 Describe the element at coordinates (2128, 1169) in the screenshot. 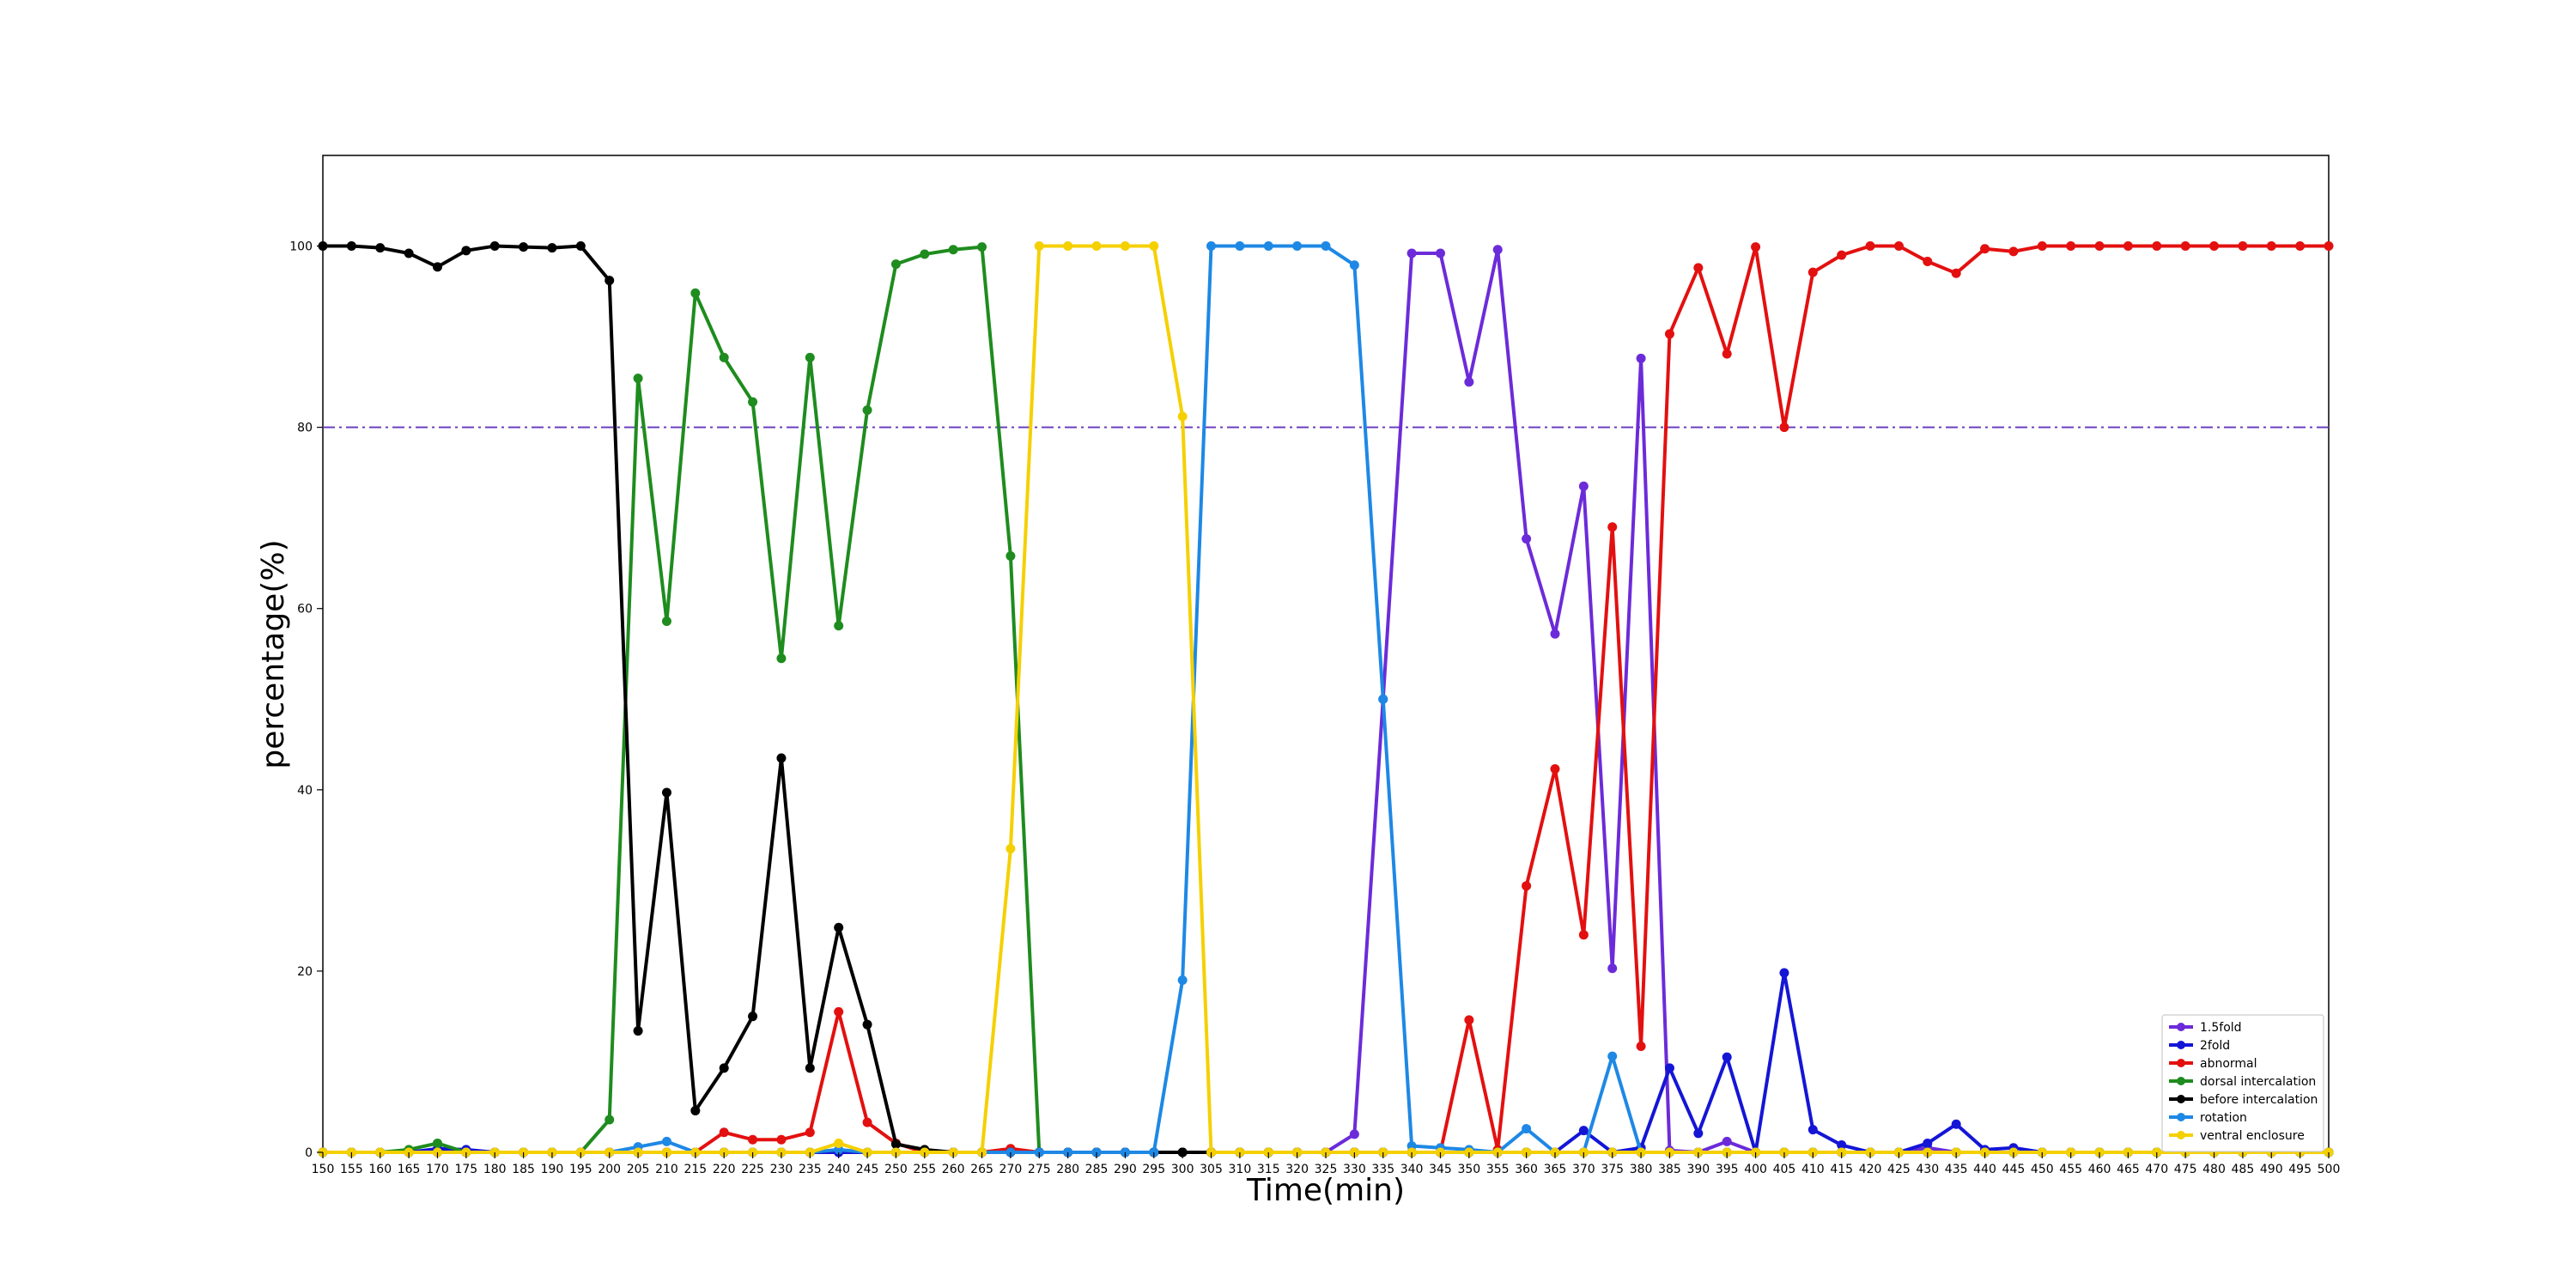

I see `x-tick-label: 465` at that location.